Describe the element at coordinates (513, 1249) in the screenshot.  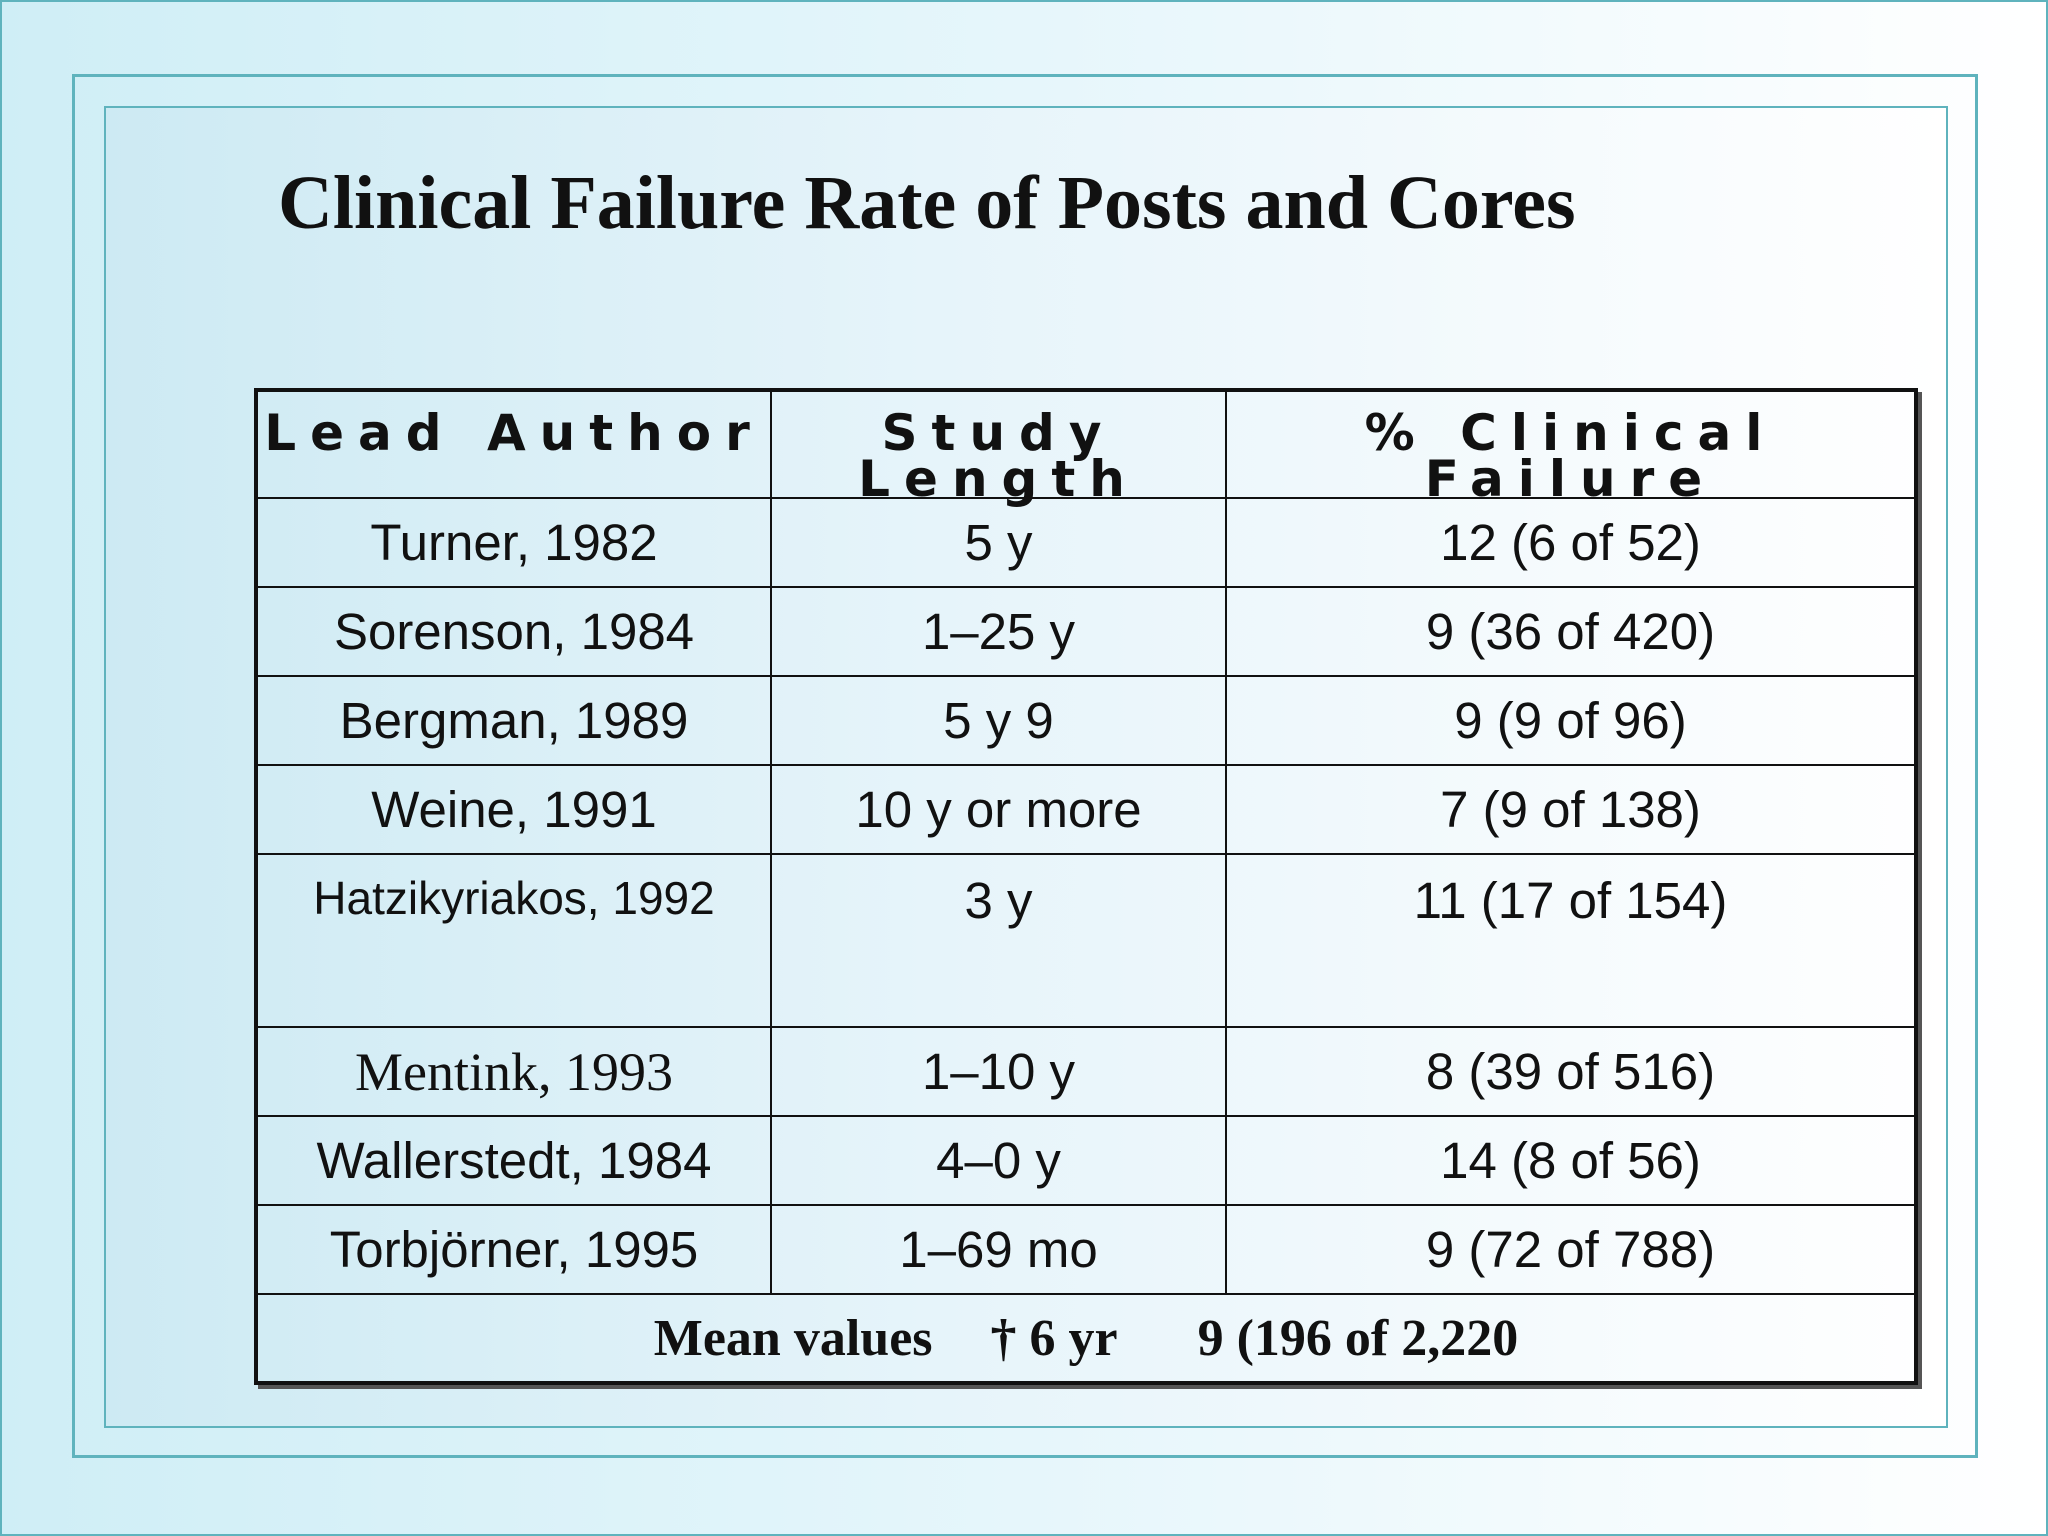
I see `author-cell: Torbjörner, 1995` at that location.